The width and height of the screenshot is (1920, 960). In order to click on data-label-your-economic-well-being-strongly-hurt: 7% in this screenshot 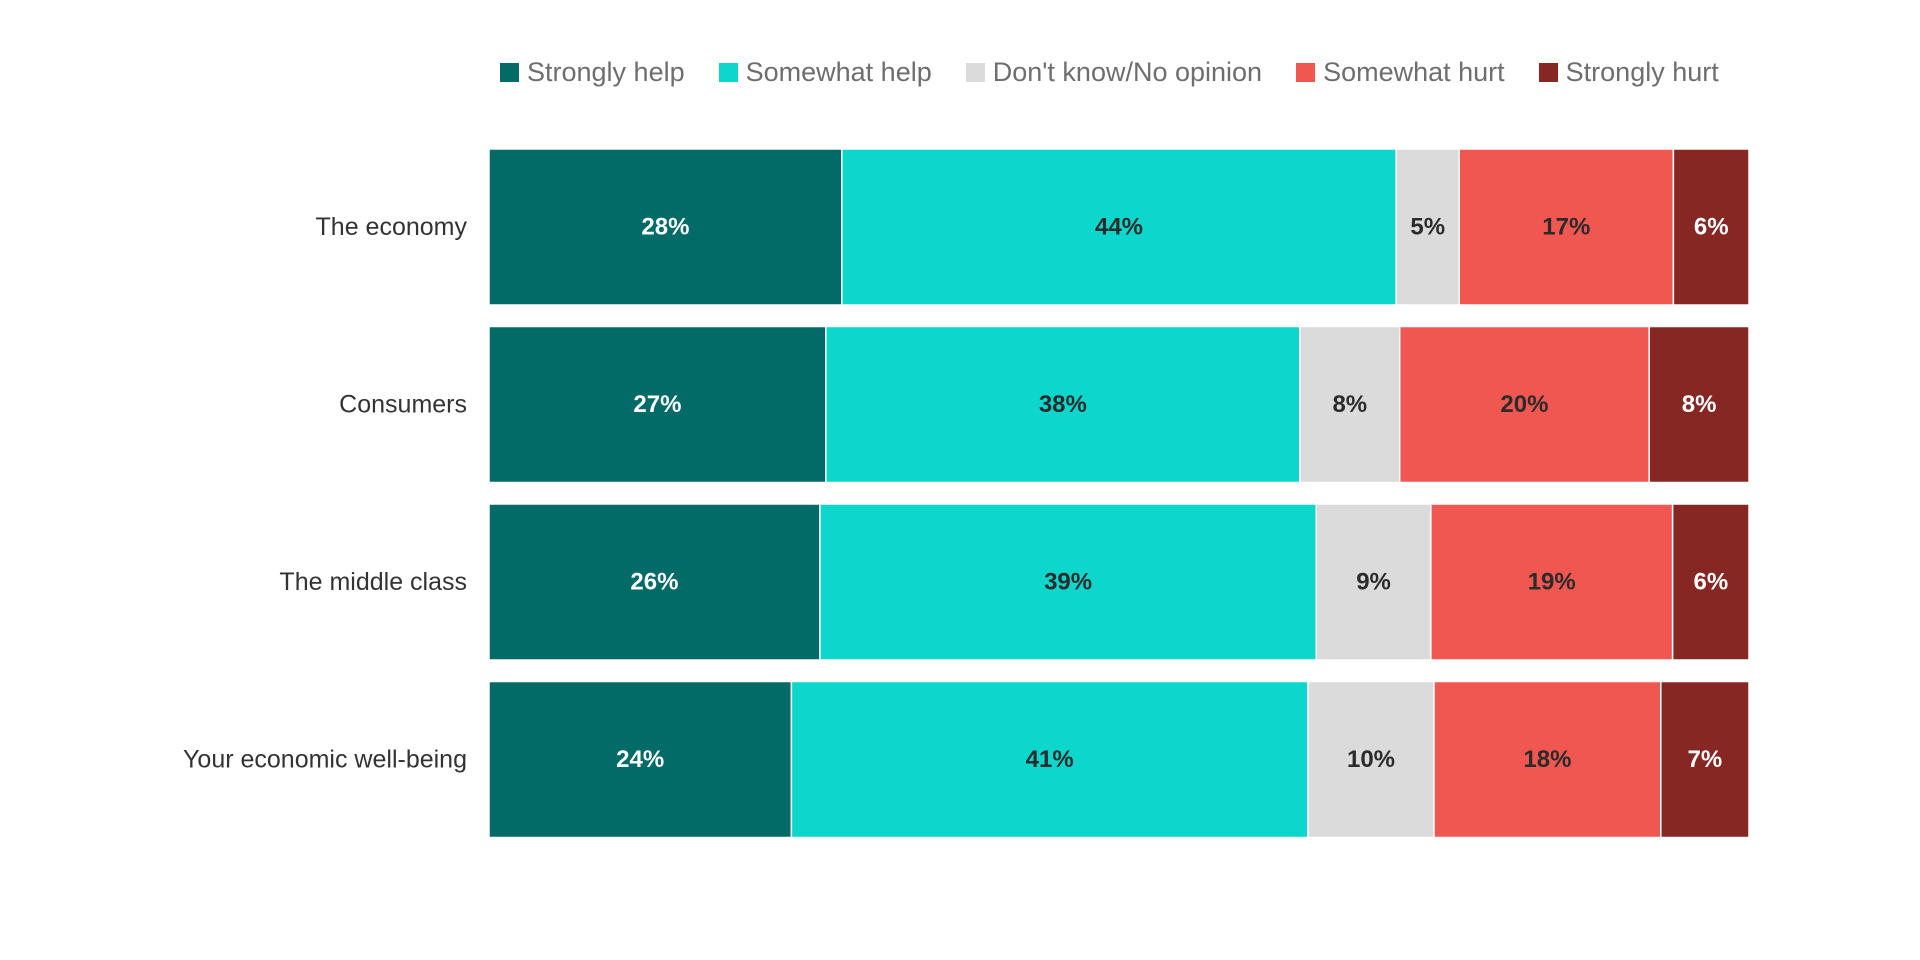, I will do `click(1705, 759)`.